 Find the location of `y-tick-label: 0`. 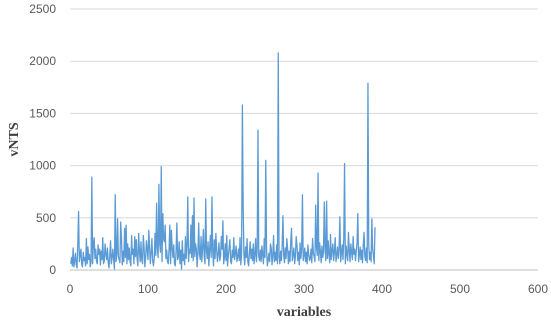

y-tick-label: 0 is located at coordinates (52, 270).